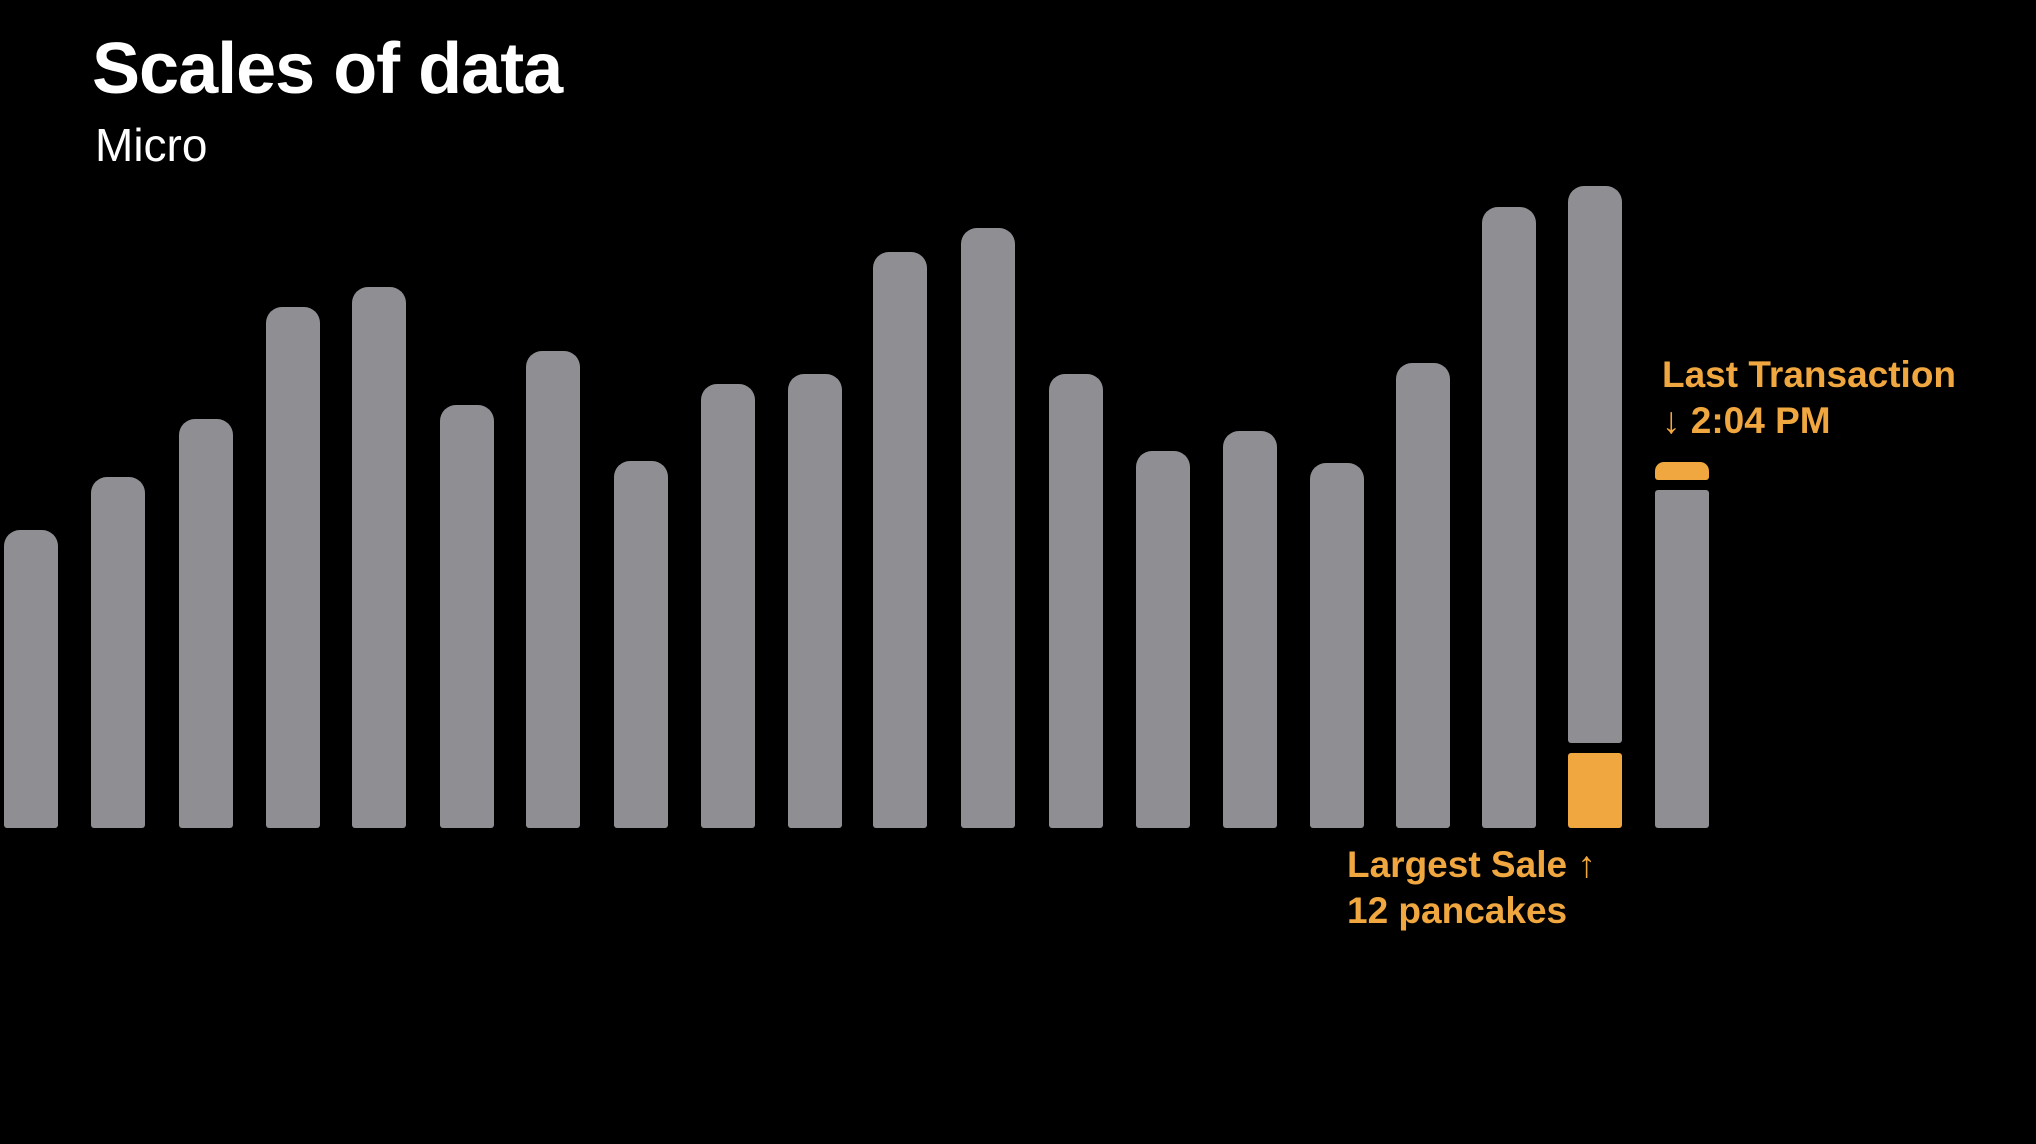  Describe the element at coordinates (327, 69) in the screenshot. I see `page-title: Scales of data` at that location.